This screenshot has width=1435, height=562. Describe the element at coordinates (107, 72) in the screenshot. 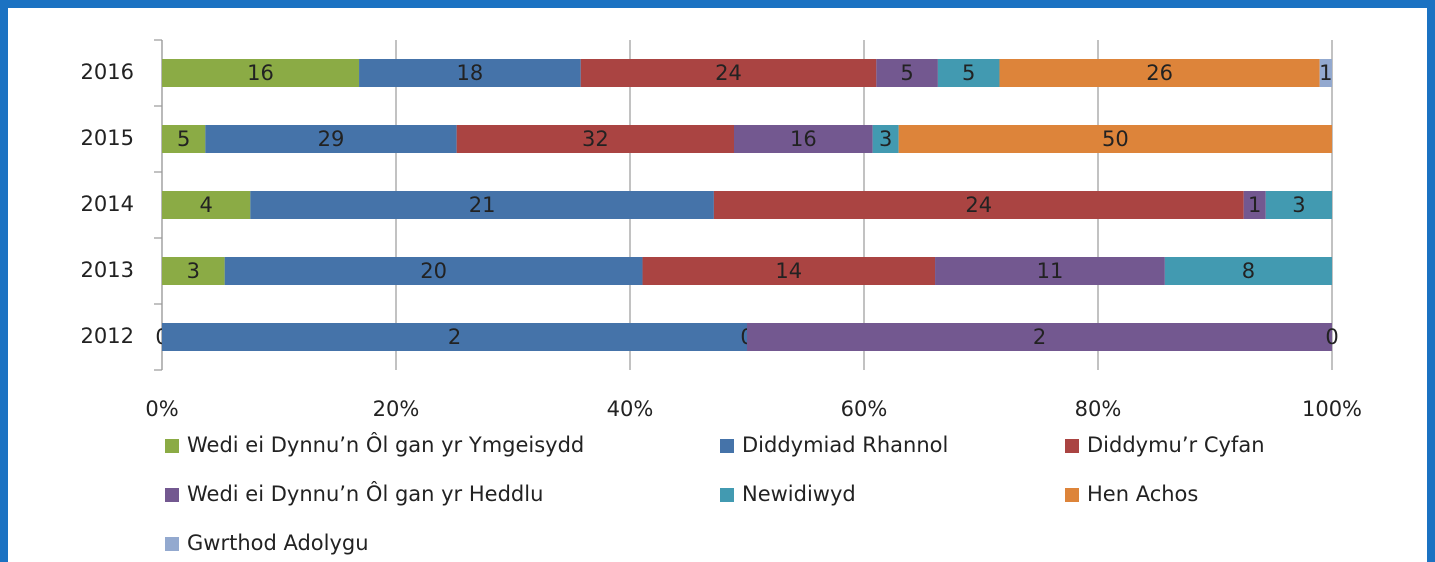

I see `y-tick-label: 2016` at that location.